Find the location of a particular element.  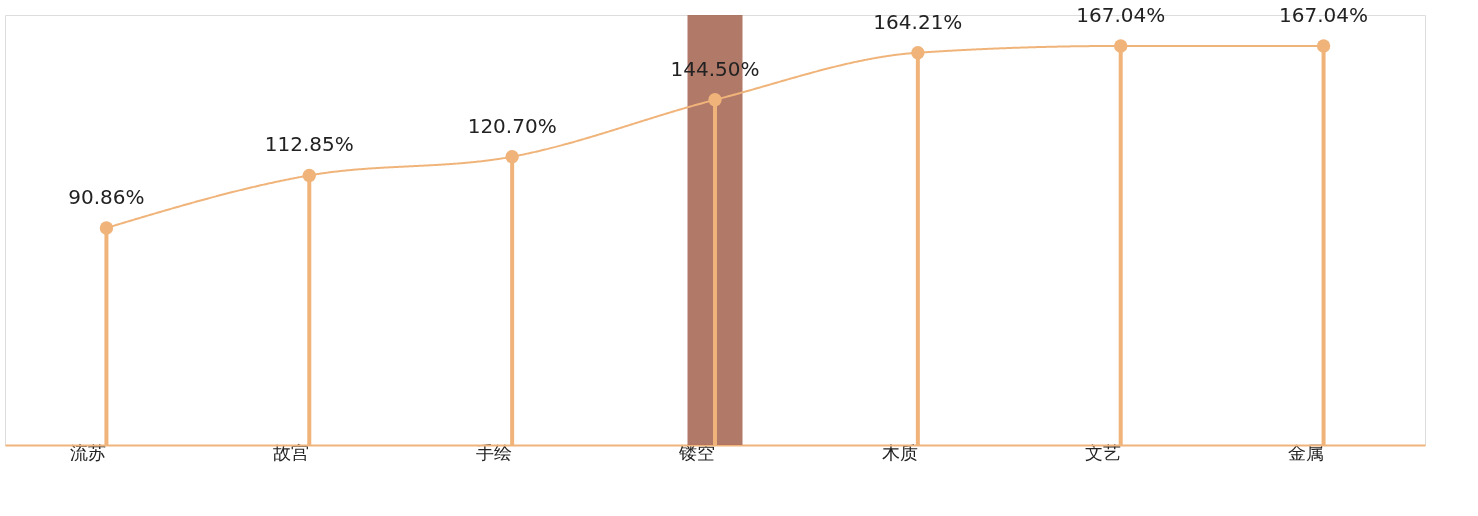

x-tick-label: 文艺 is located at coordinates (1102, 452).